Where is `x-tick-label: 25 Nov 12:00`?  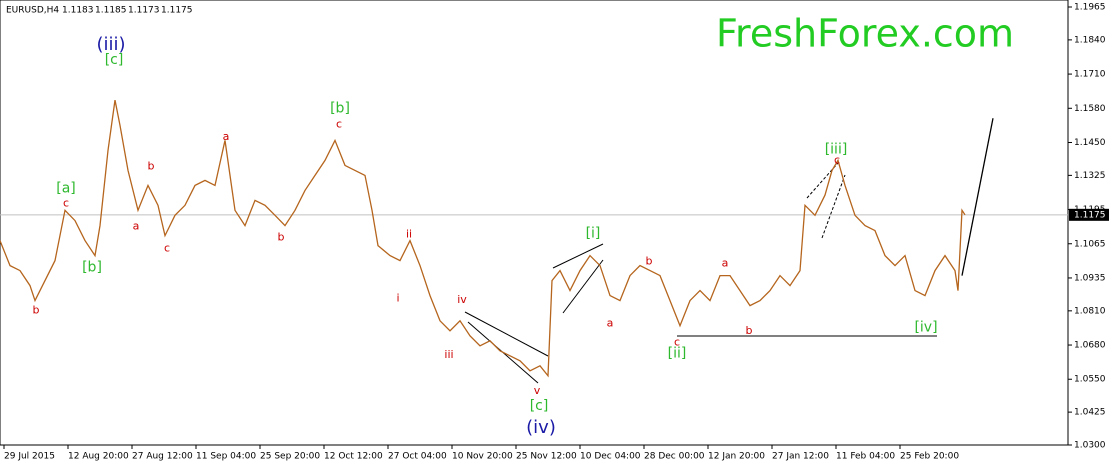 x-tick-label: 25 Nov 12:00 is located at coordinates (546, 457).